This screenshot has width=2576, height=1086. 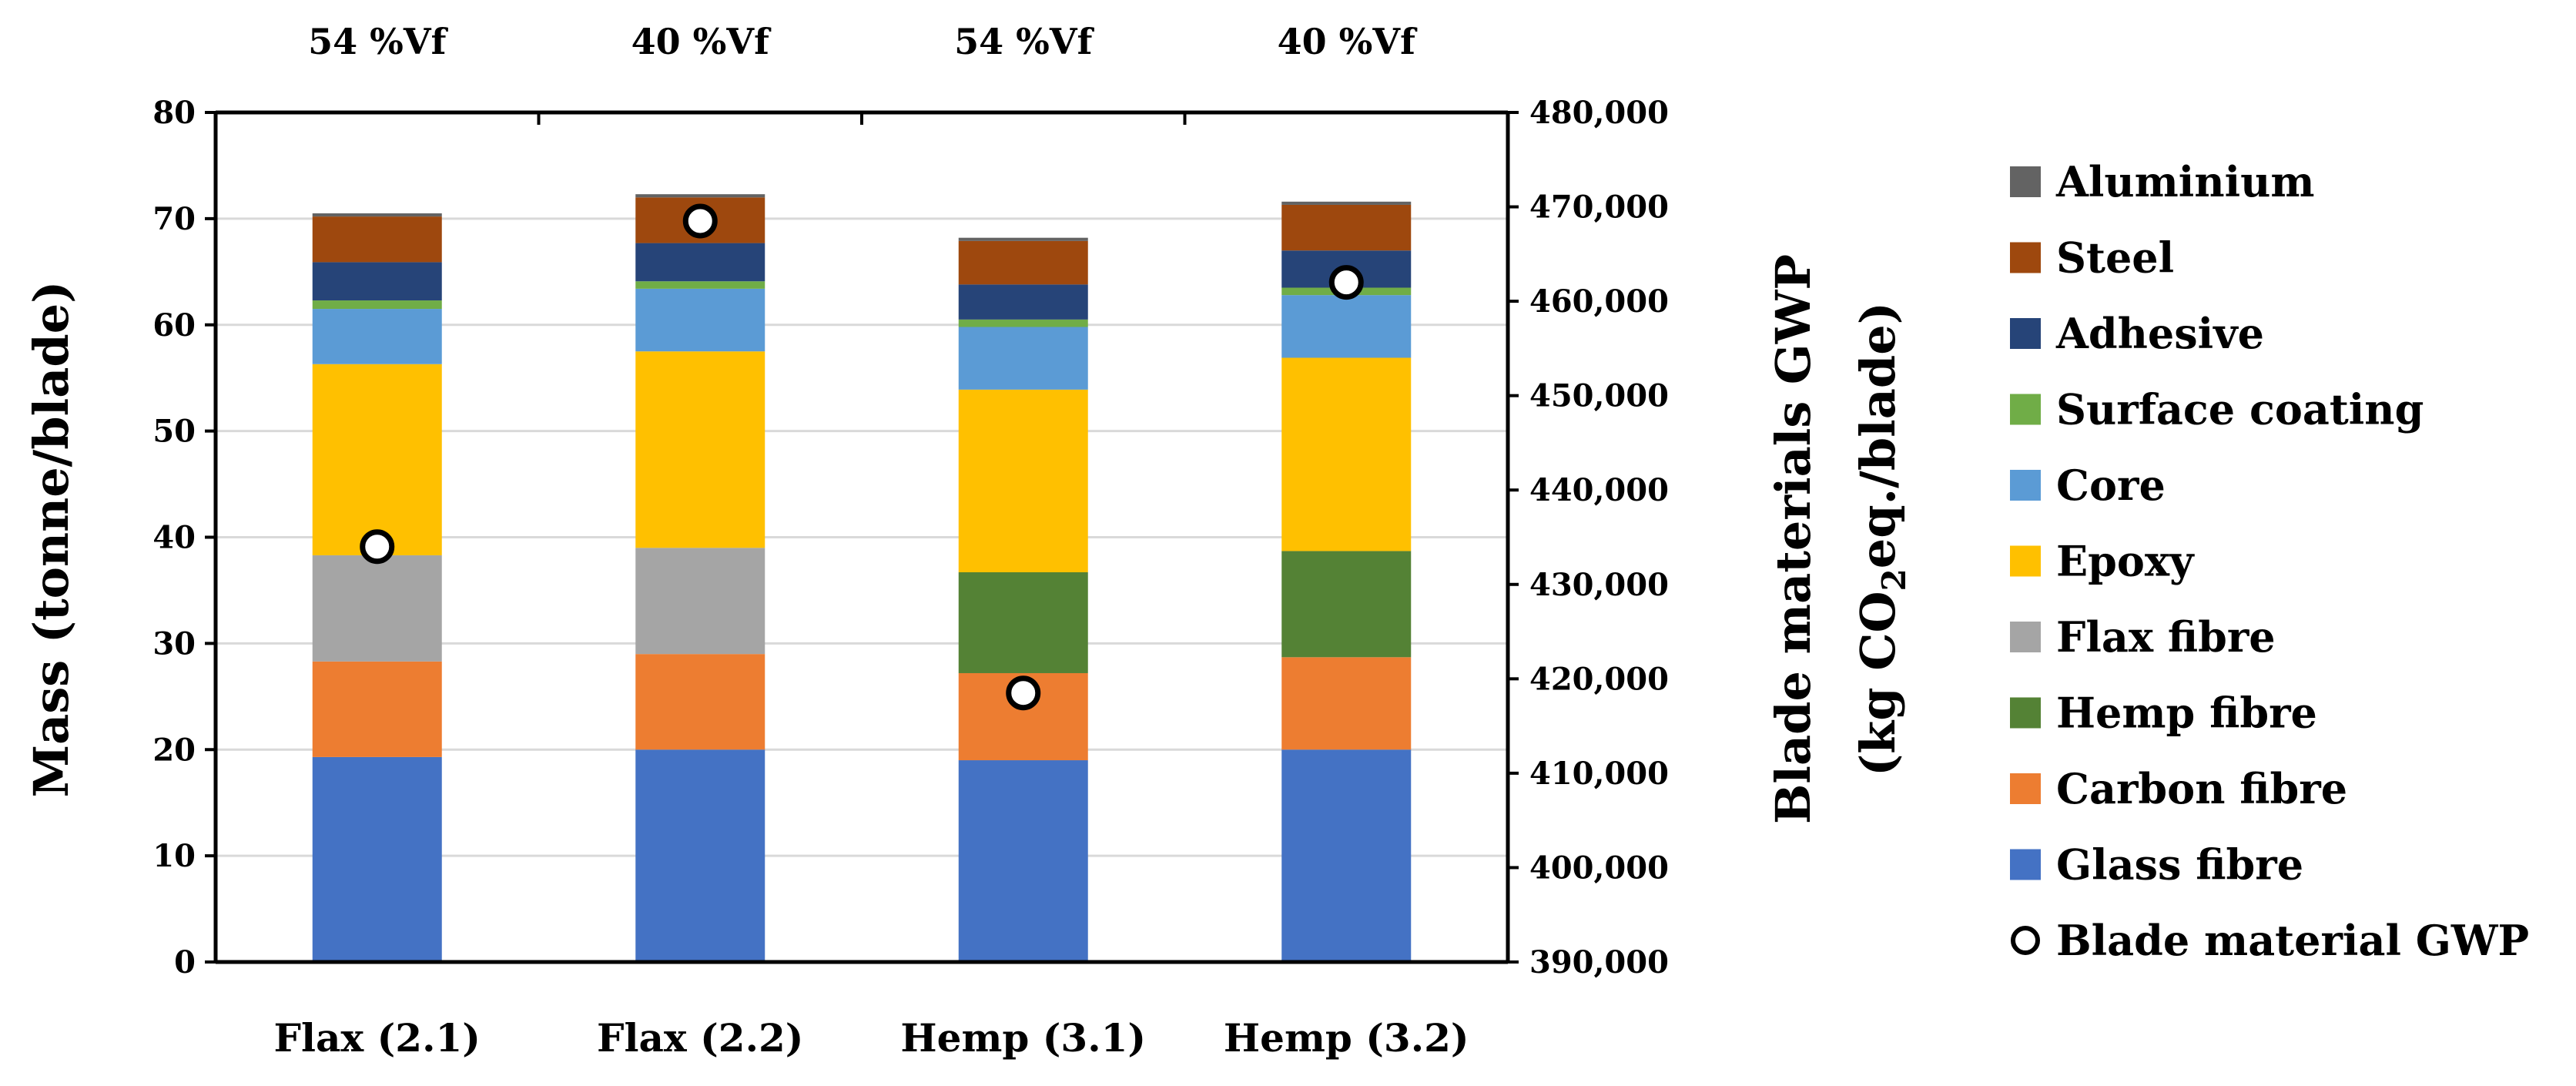 I want to click on y2-tick-label: 480,000, so click(x=1599, y=113).